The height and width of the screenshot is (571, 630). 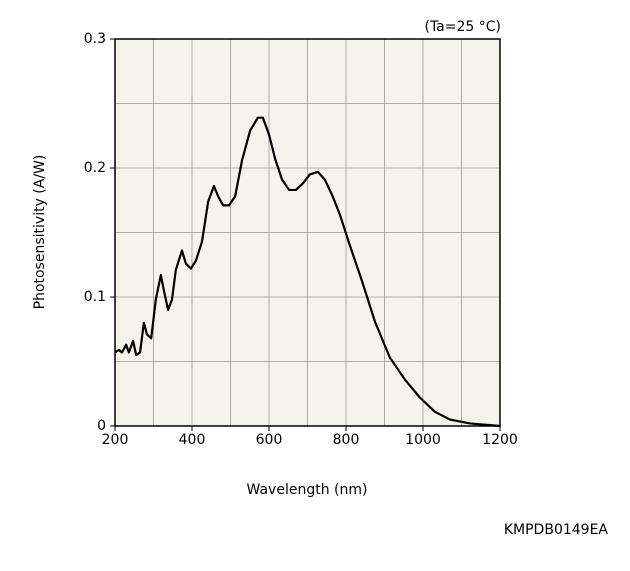 What do you see at coordinates (423, 440) in the screenshot?
I see `x-tick-label: 1000` at bounding box center [423, 440].